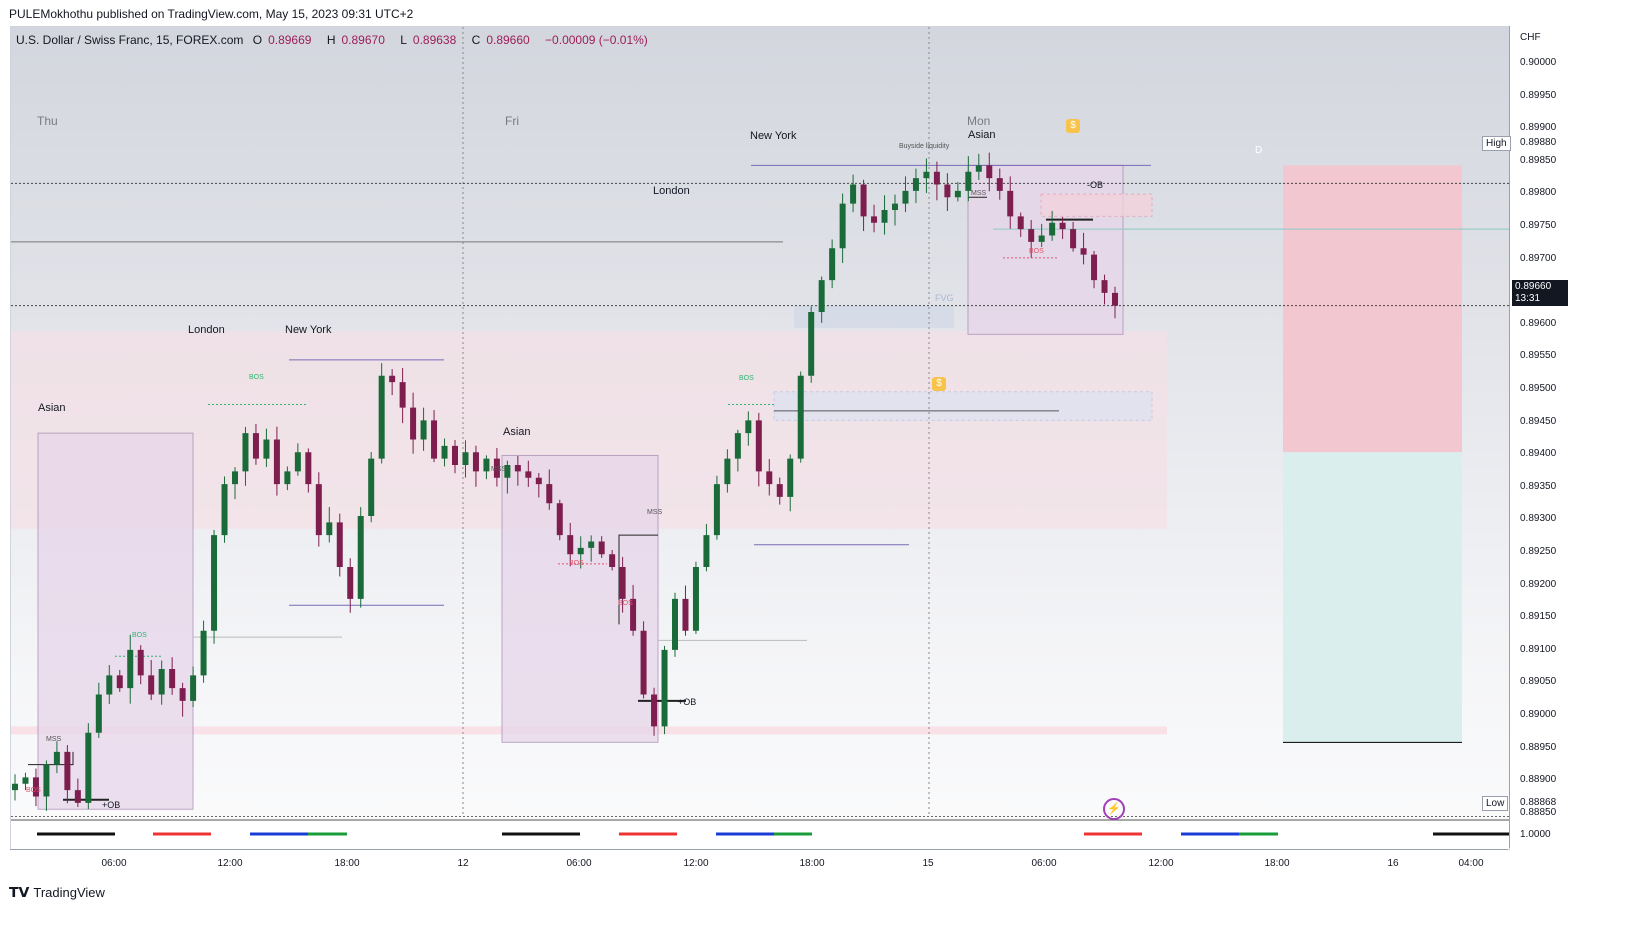 The image size is (1633, 946). I want to click on price-tick: 0.89850, so click(1538, 160).